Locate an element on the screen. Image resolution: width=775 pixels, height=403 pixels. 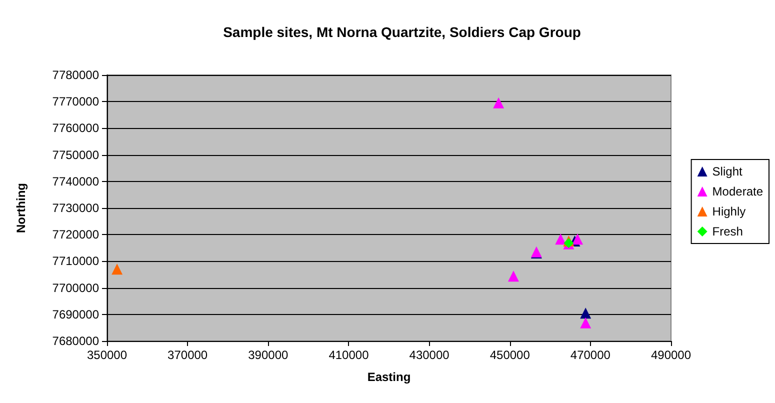
y-tick-label: 7770000 is located at coordinates (76, 101).